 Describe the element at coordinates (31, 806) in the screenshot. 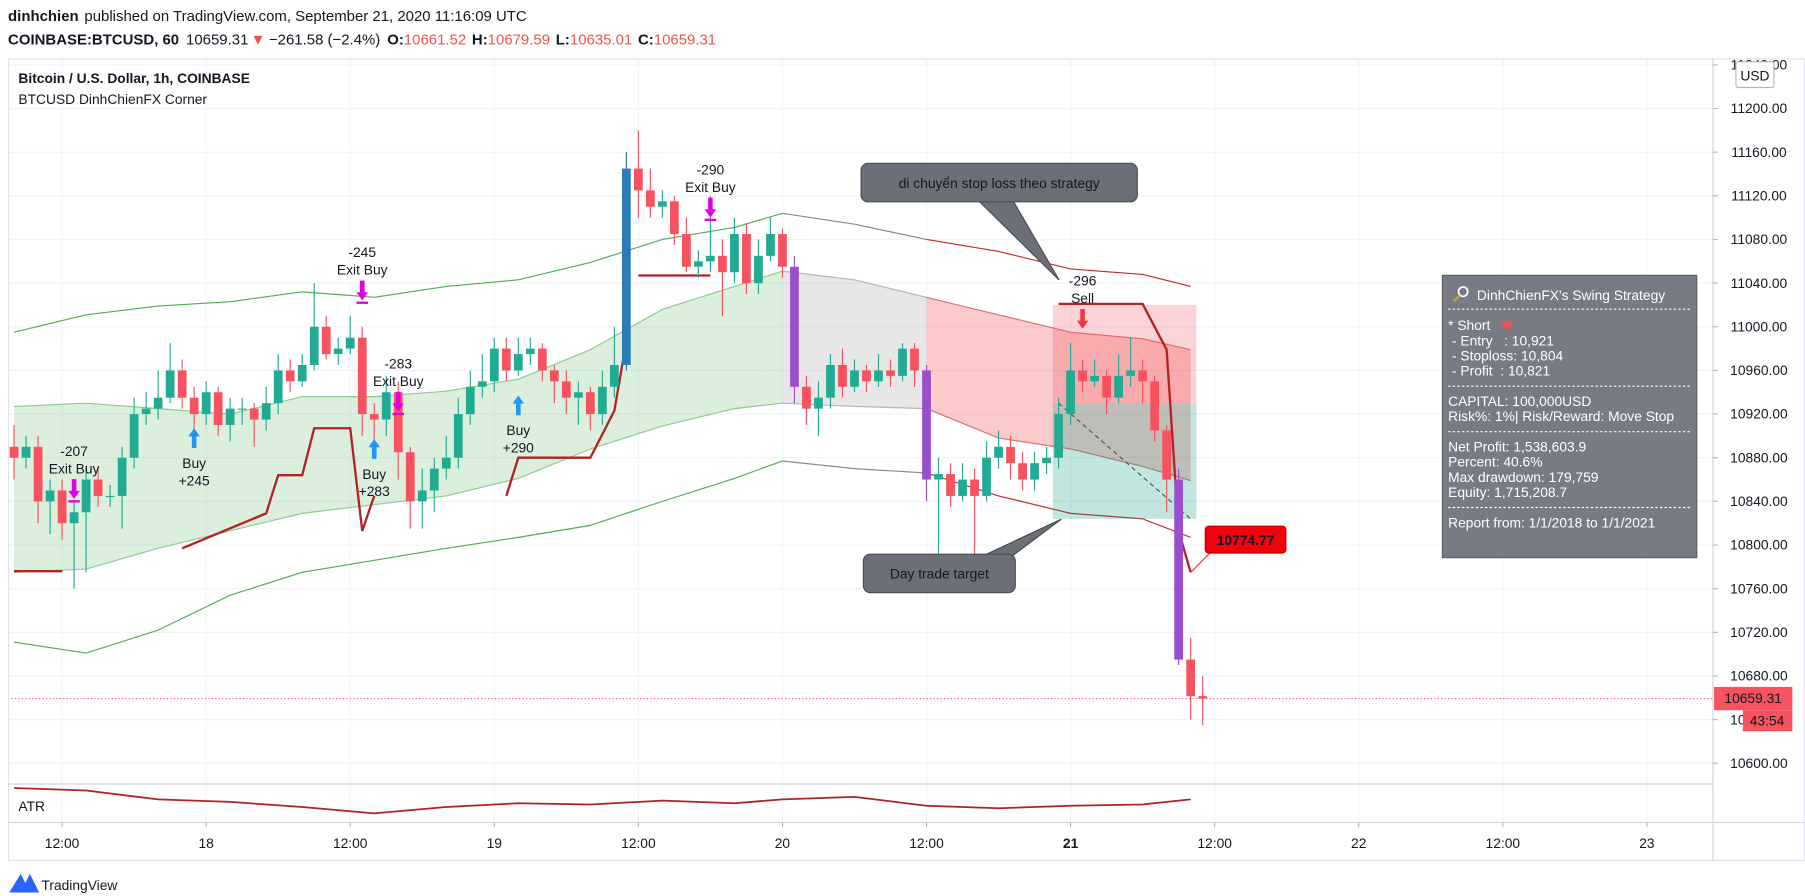

I see `atr-label: ATR` at that location.